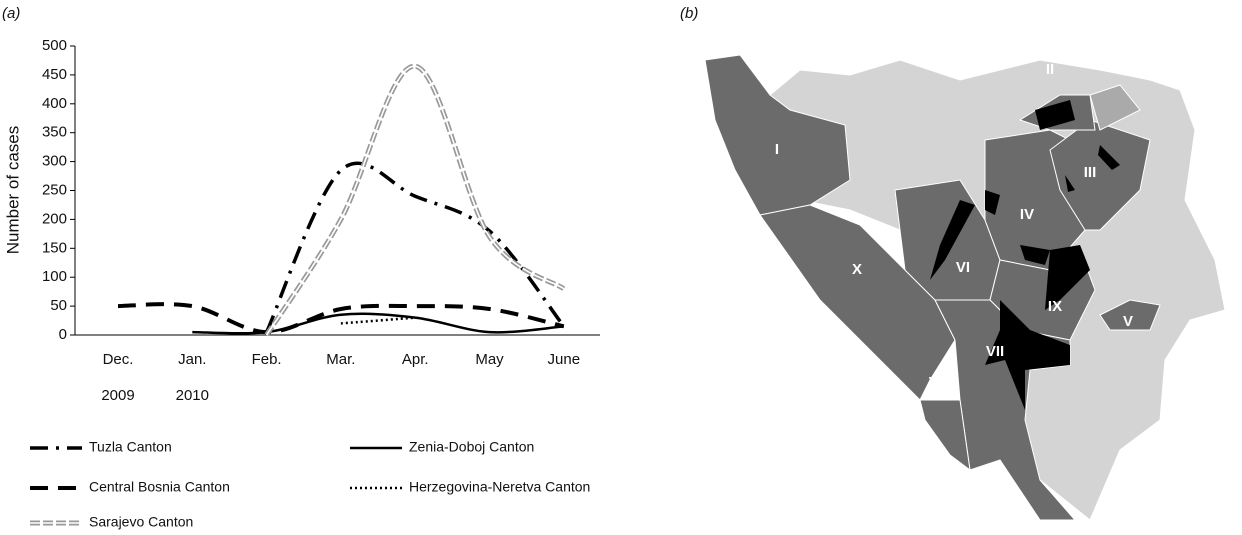 The width and height of the screenshot is (1242, 535). Describe the element at coordinates (857, 269) in the screenshot. I see `region-label: X` at that location.